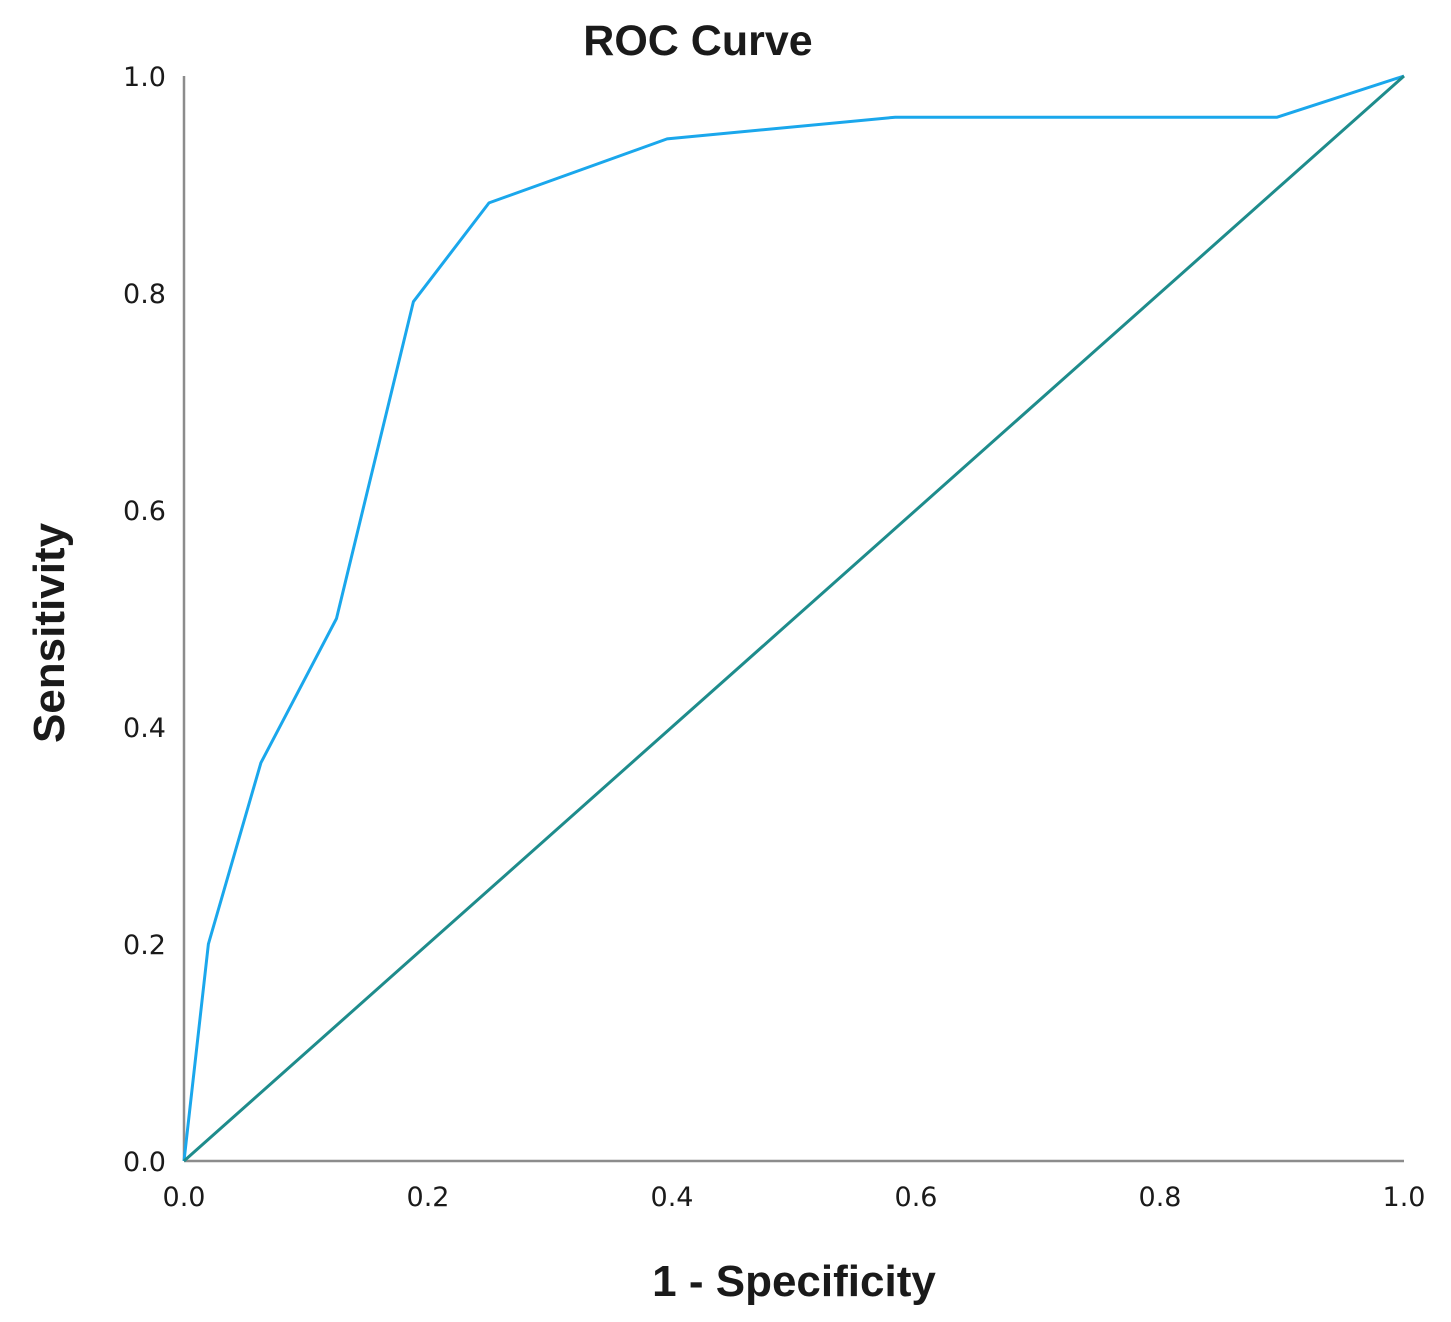 The width and height of the screenshot is (1451, 1322). Describe the element at coordinates (916, 1197) in the screenshot. I see `x-tick-label: 0.6` at that location.